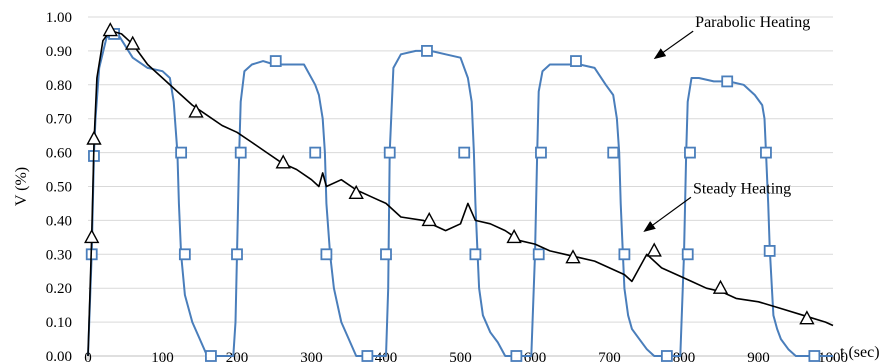 The height and width of the screenshot is (363, 896). Describe the element at coordinates (59, 52) in the screenshot. I see `y-tick-label: 0.90` at that location.